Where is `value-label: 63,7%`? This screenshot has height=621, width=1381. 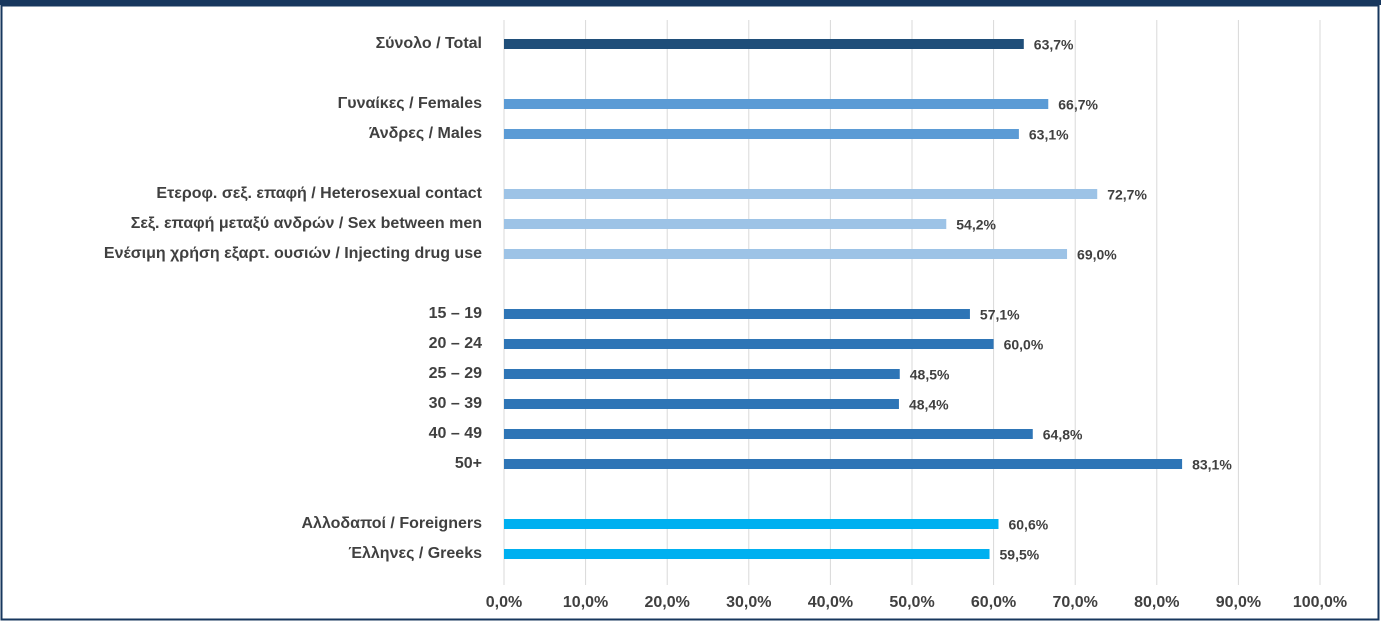 value-label: 63,7% is located at coordinates (1054, 45).